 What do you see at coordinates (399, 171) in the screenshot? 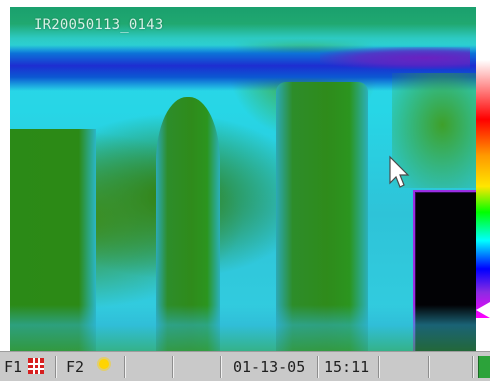
I see `pointer-icon` at bounding box center [399, 171].